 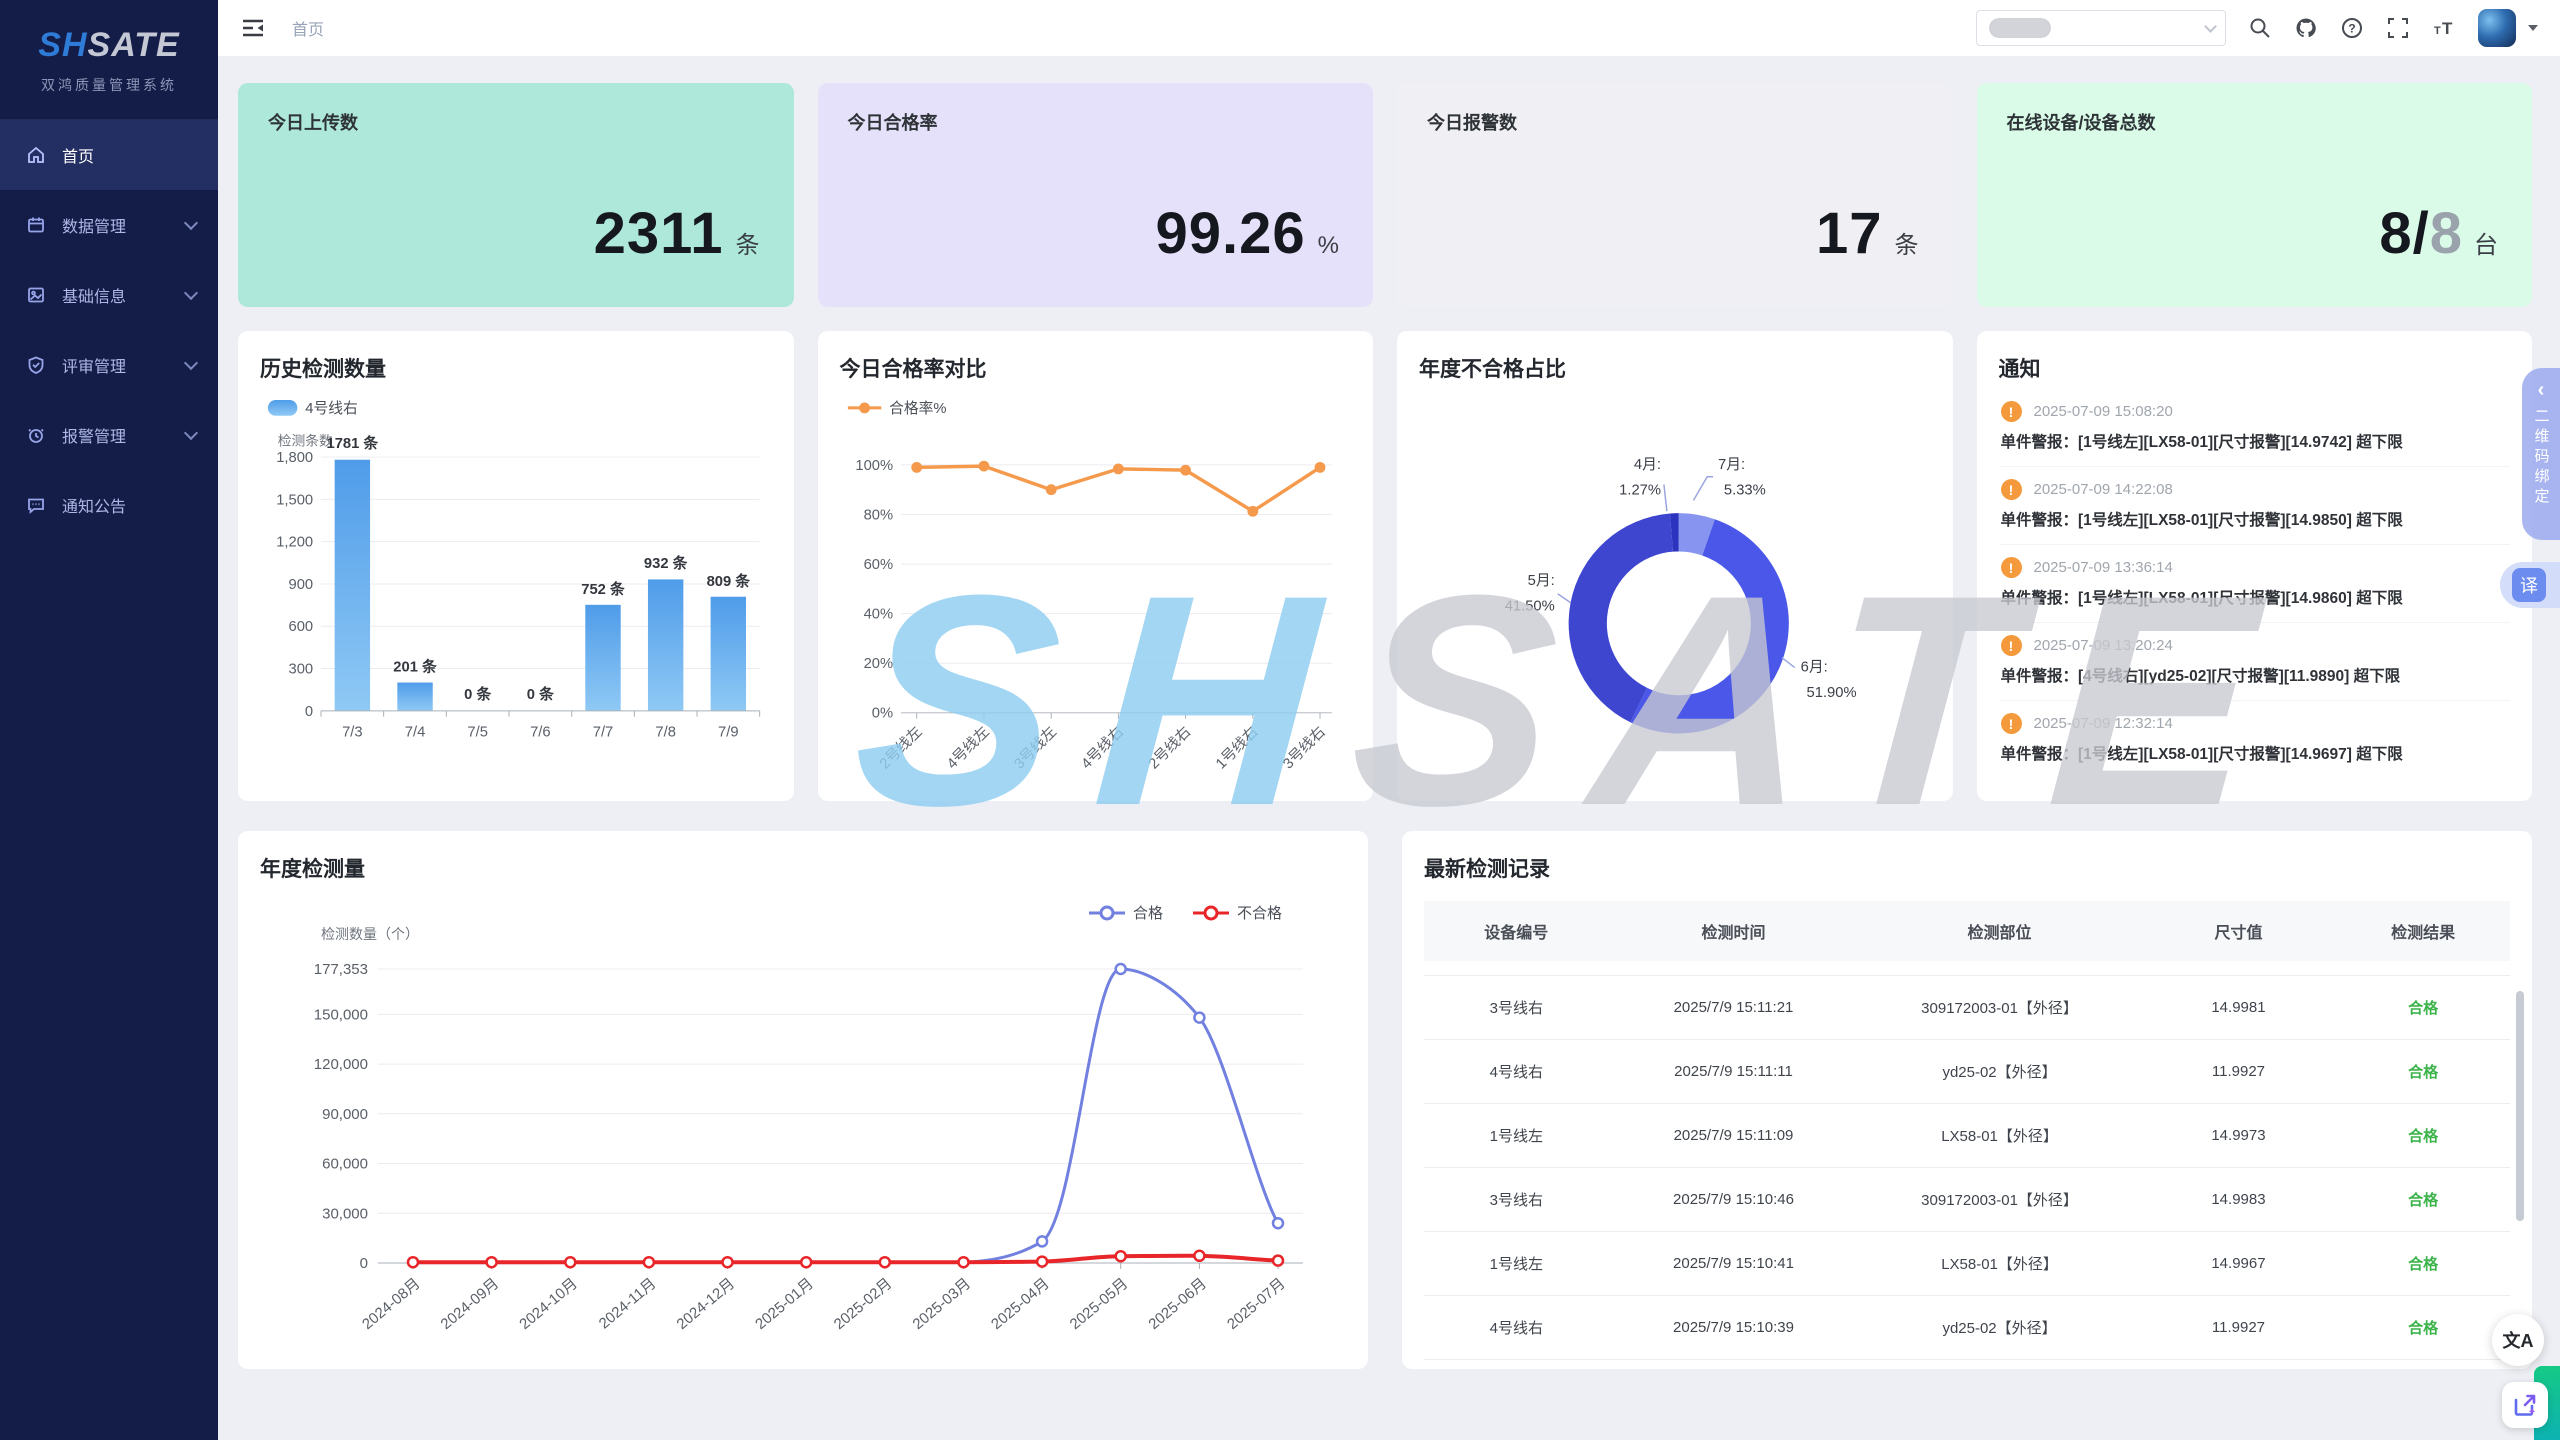 I want to click on legend-item-fail: 不合格, so click(x=1237, y=913).